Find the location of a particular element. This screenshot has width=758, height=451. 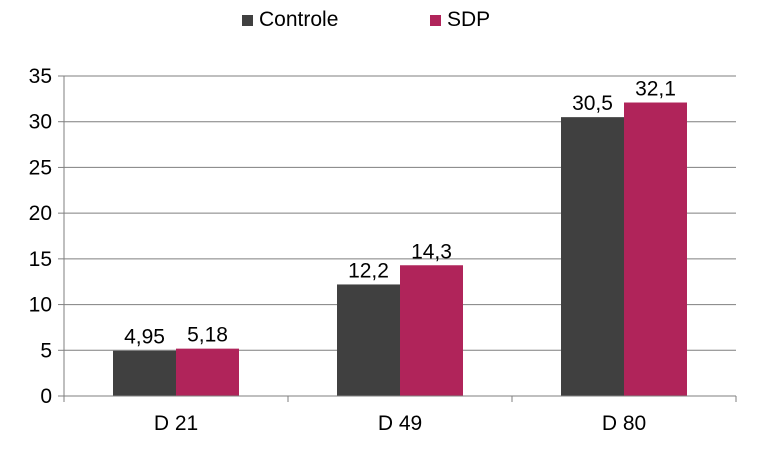

bar-controle-d49 is located at coordinates (368, 340).